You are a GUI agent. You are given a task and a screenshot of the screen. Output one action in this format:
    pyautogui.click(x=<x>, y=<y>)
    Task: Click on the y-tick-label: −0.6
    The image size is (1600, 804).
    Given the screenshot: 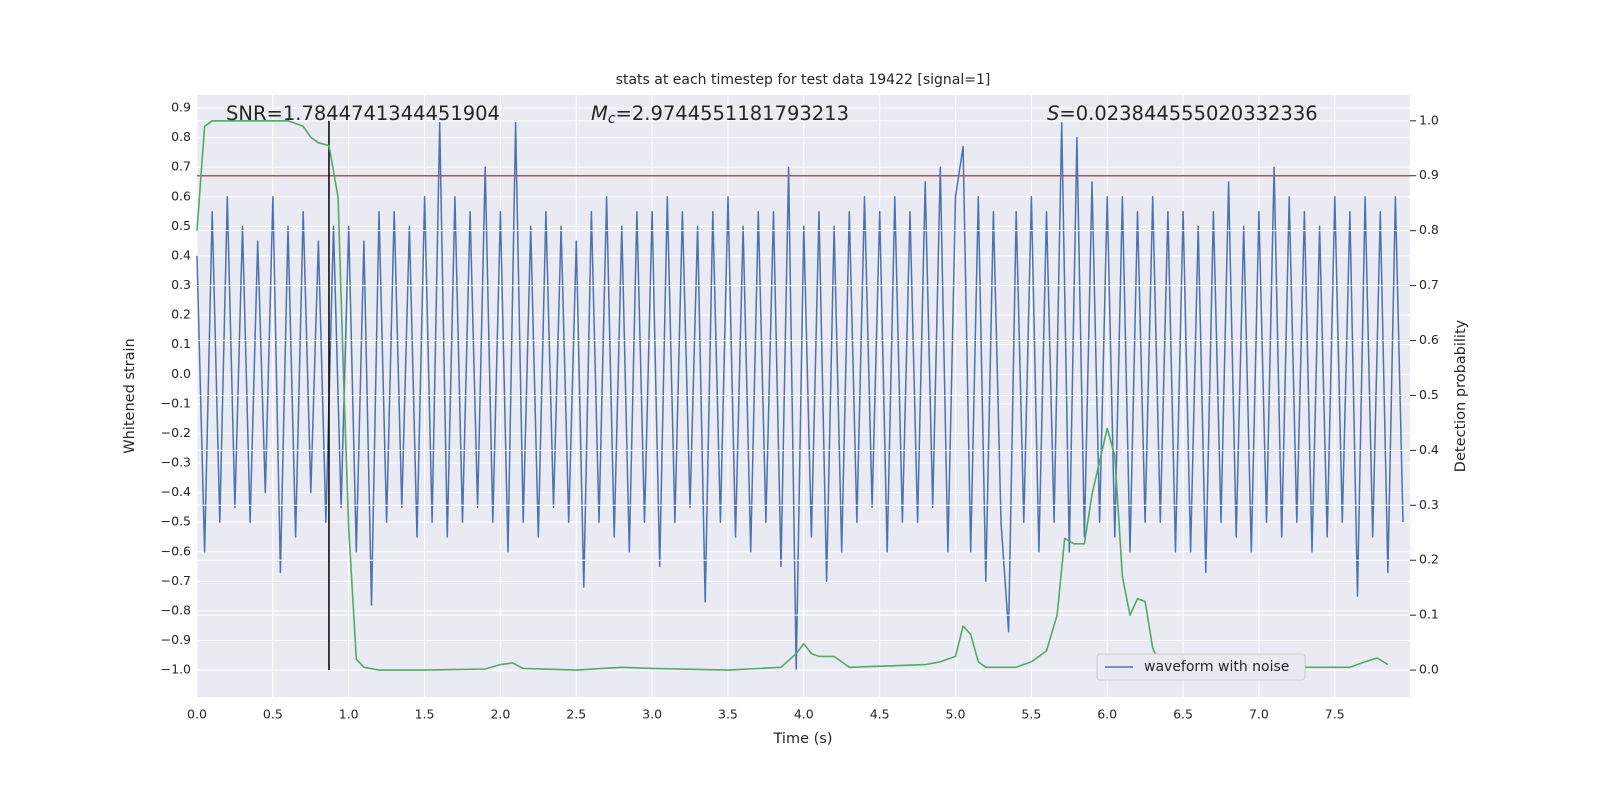 What is the action you would take?
    pyautogui.click(x=176, y=550)
    